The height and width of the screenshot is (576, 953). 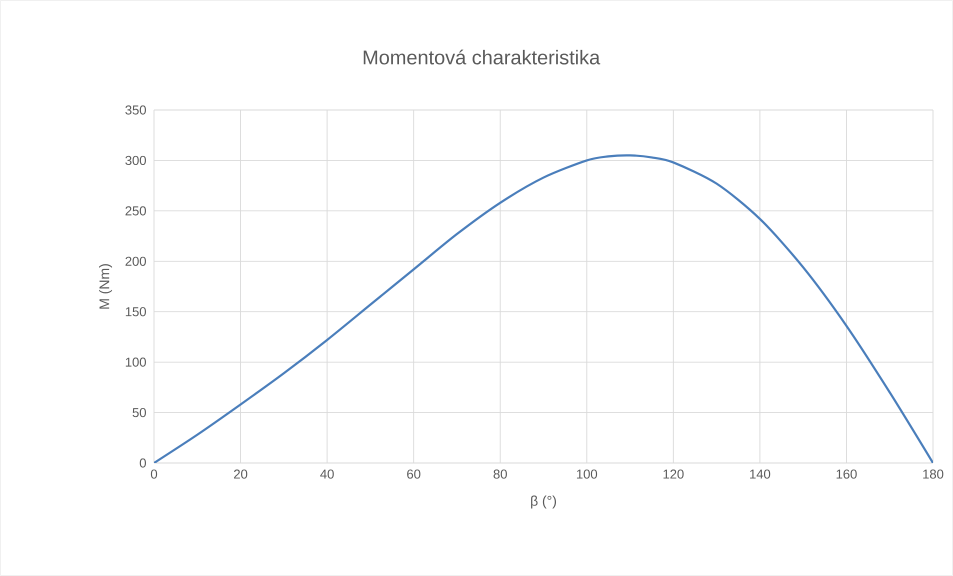 I want to click on y-tick-label: 200, so click(x=136, y=261).